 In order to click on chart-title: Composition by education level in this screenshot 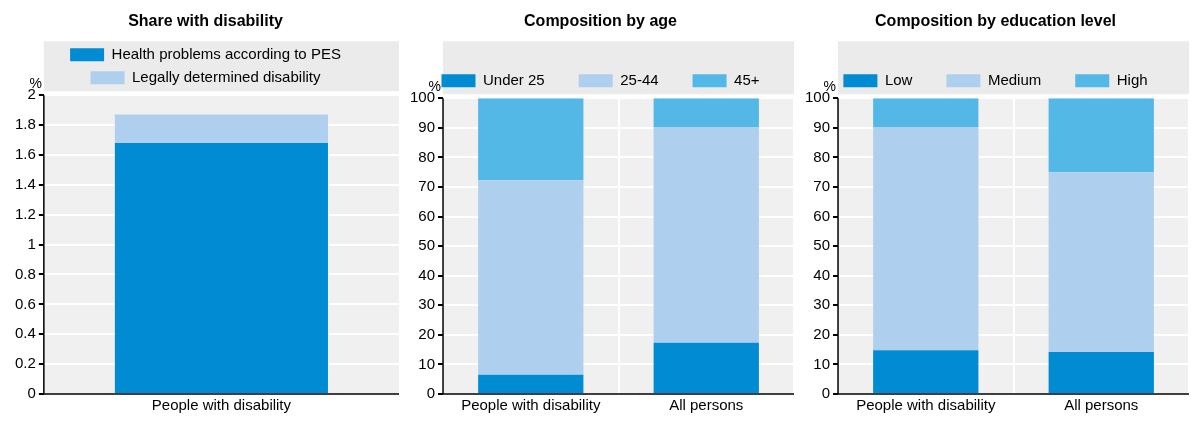, I will do `click(995, 21)`.